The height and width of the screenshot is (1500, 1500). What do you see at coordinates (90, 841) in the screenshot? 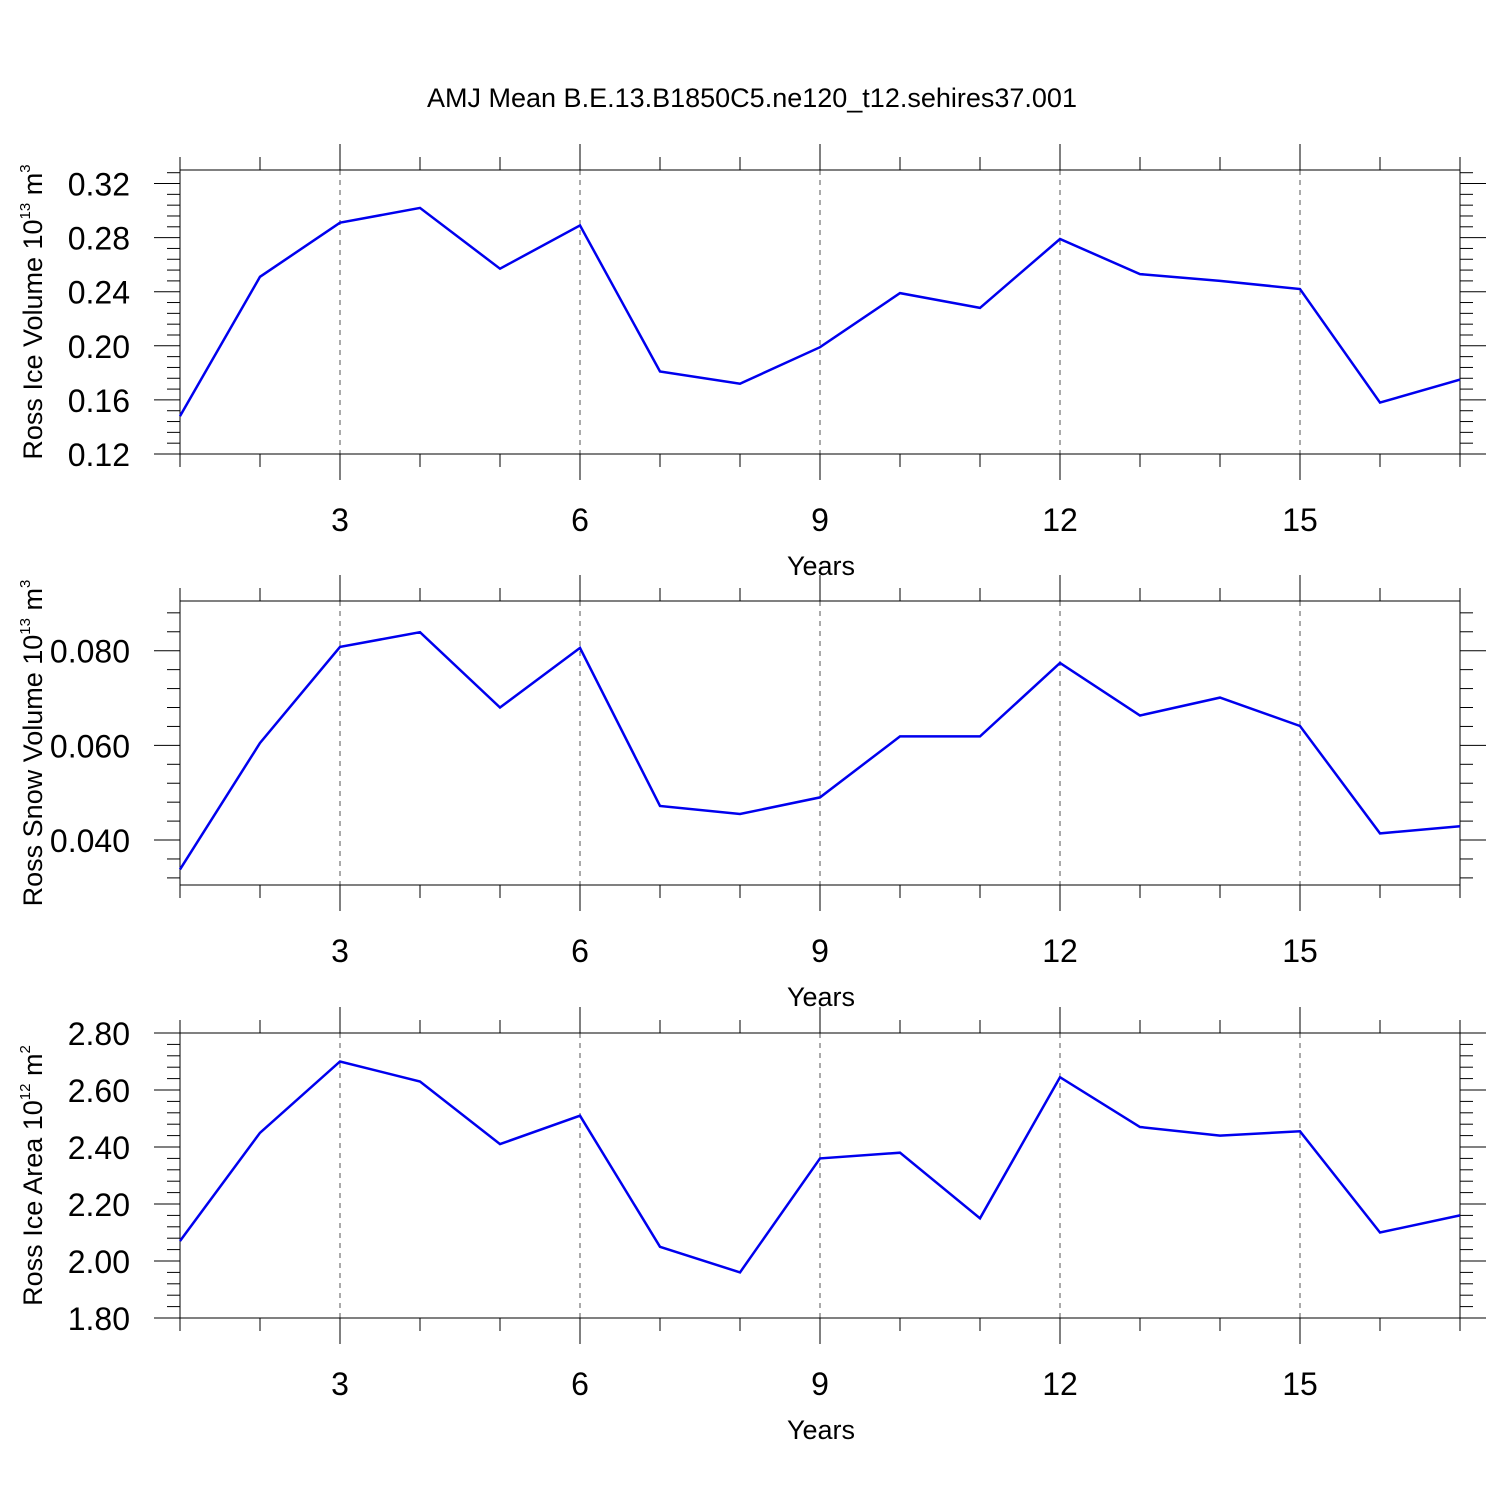
I see `panel-2-ytick-label: 0.040` at bounding box center [90, 841].